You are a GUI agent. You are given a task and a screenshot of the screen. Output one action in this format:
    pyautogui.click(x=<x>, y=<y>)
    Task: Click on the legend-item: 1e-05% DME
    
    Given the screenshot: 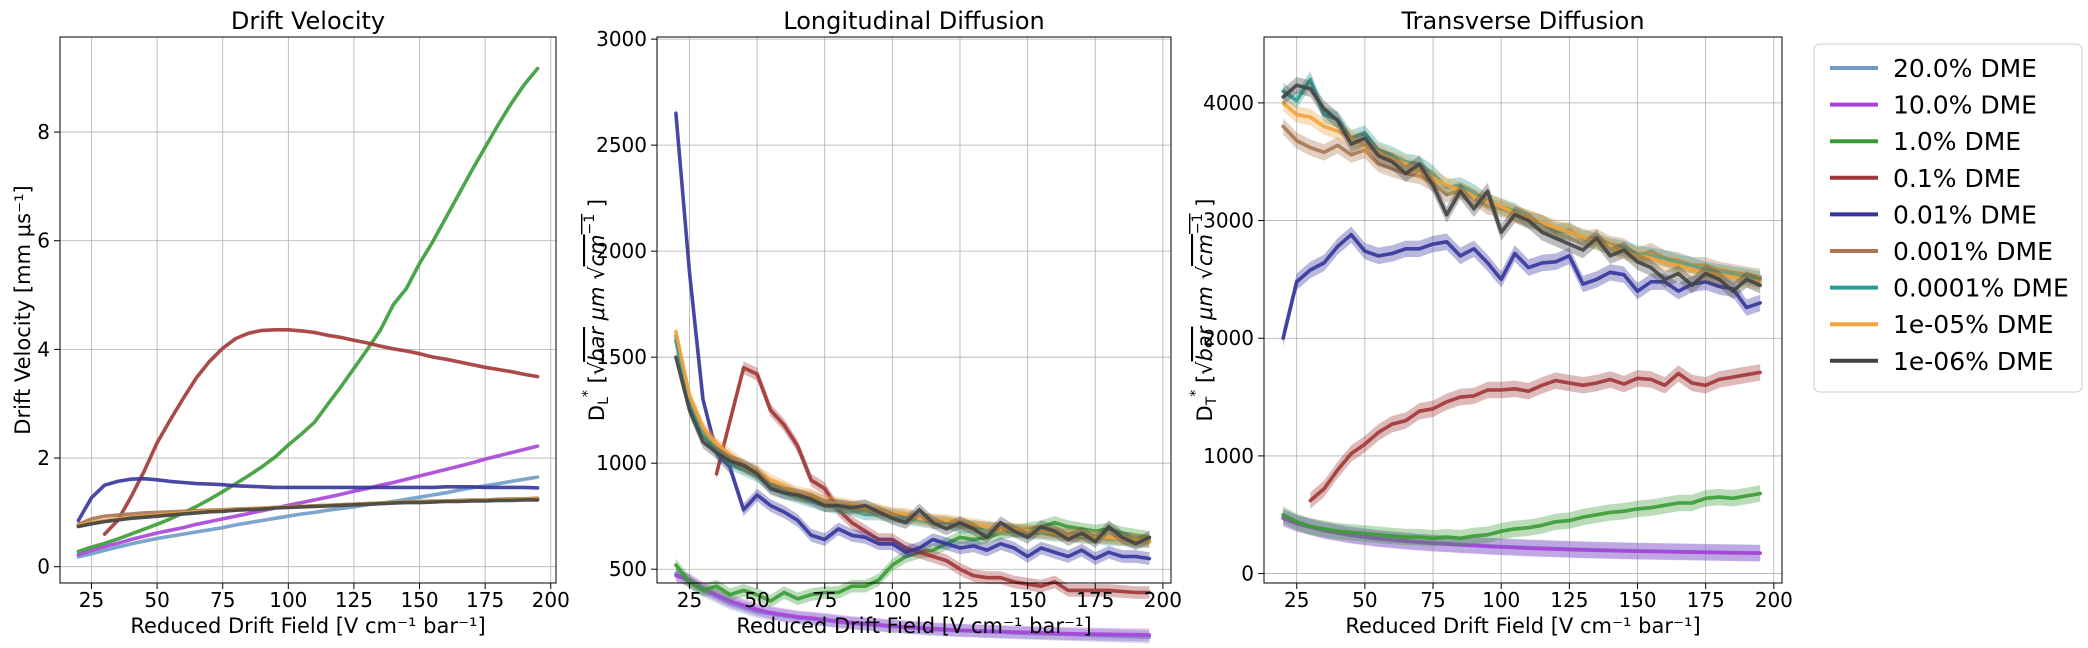 What is the action you would take?
    pyautogui.click(x=1941, y=324)
    